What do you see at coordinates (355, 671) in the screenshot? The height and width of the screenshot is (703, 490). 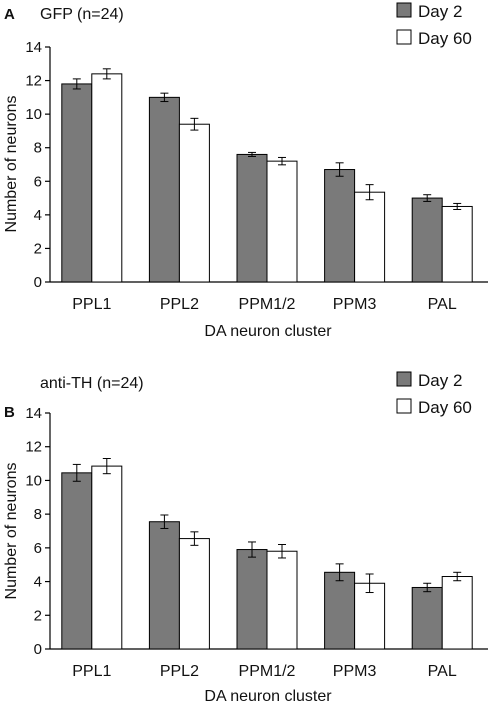 I see `panel-b-category-label: PPM3` at bounding box center [355, 671].